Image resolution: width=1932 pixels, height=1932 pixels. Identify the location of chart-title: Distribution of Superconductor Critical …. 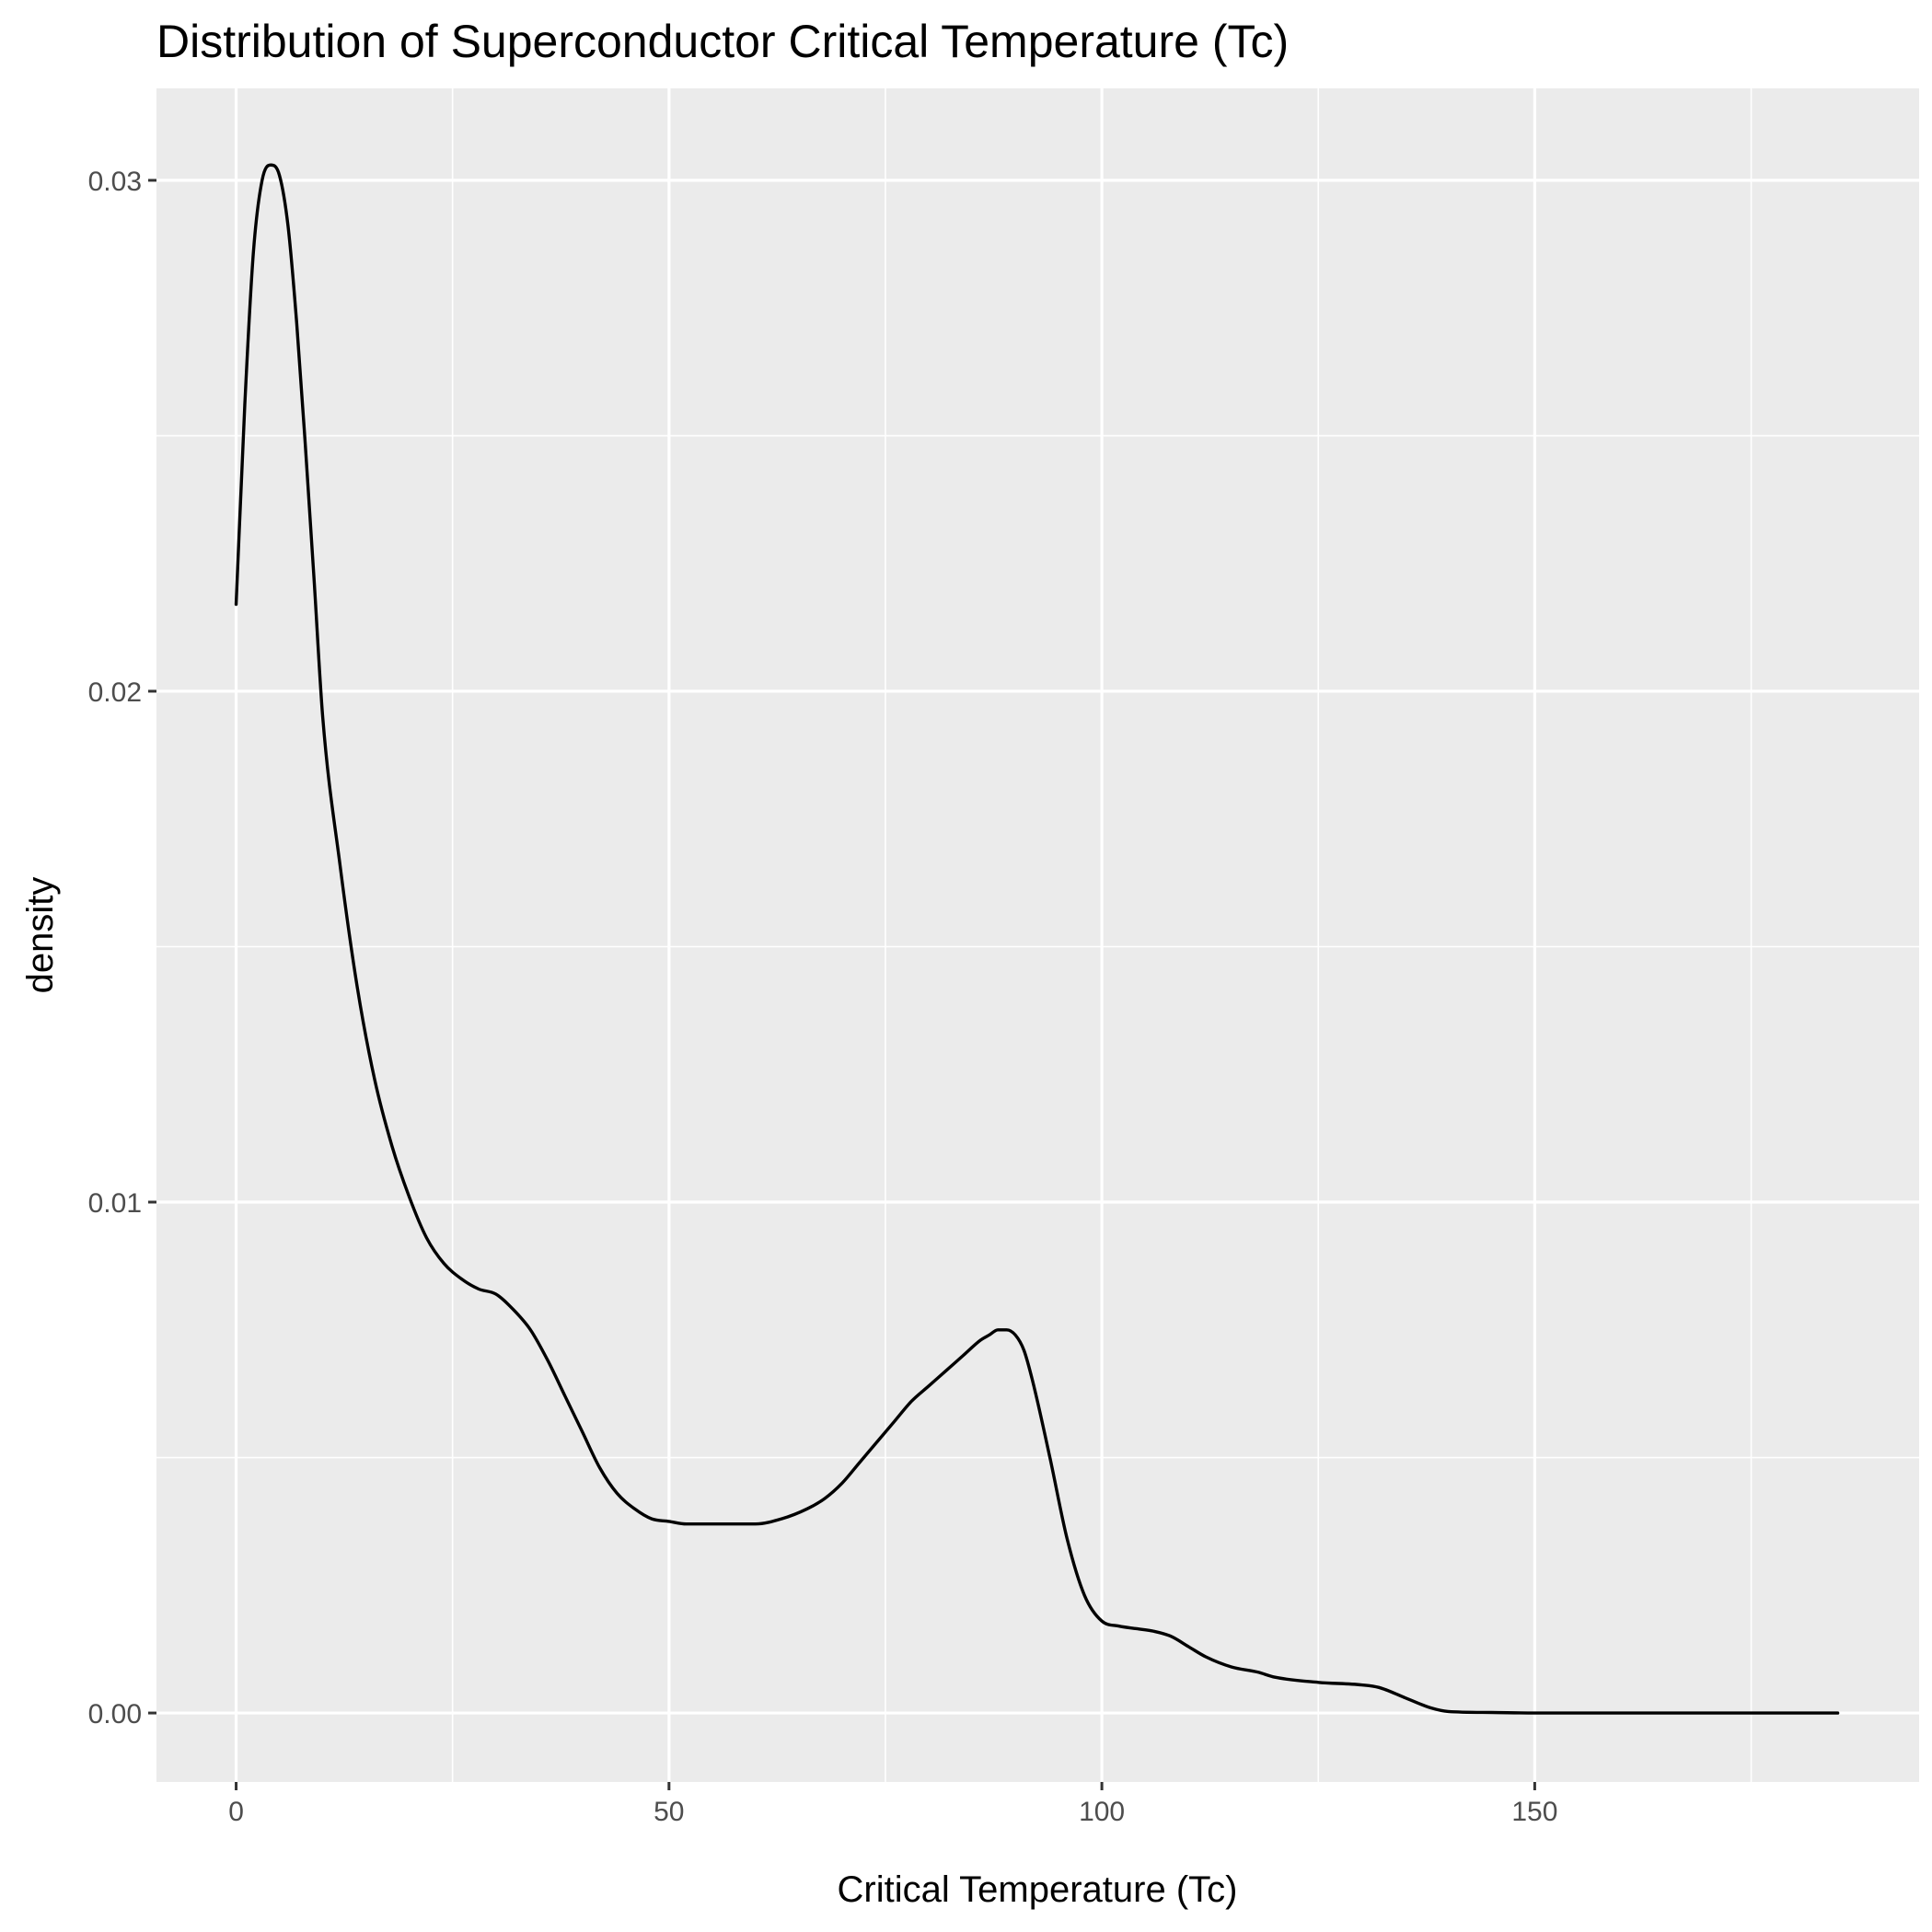
(723, 42).